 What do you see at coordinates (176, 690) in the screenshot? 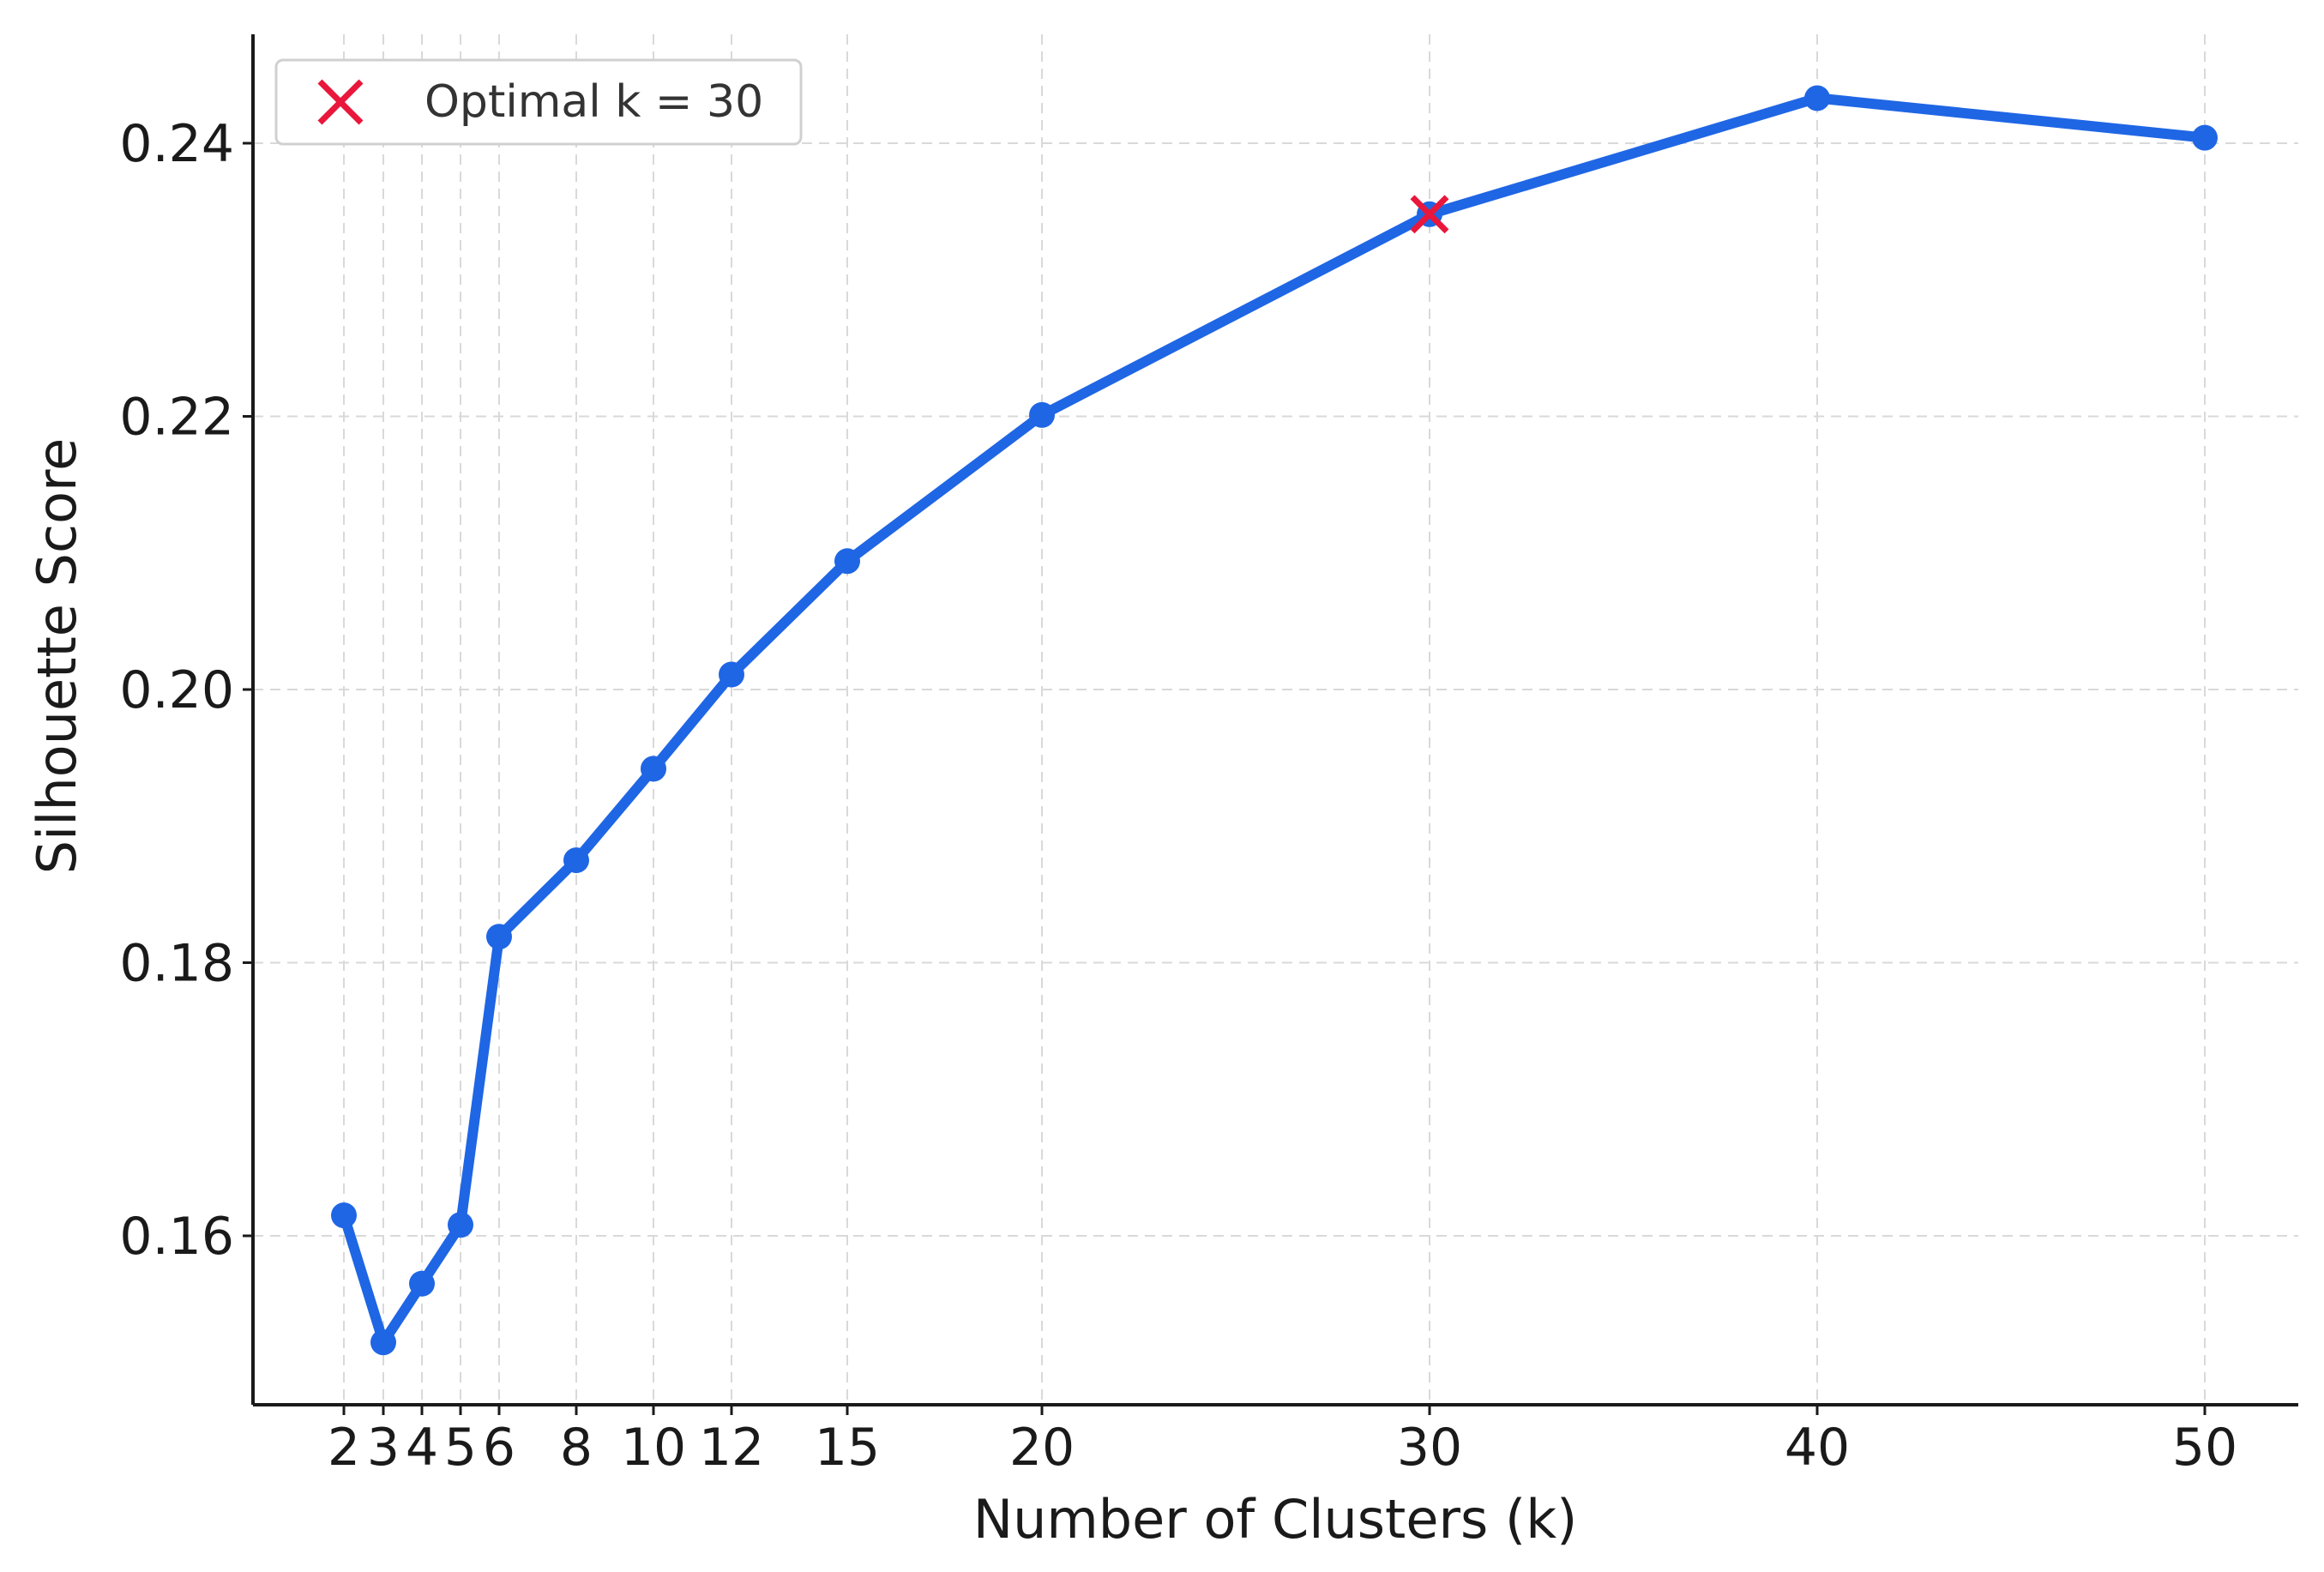
I see `y-tick-label: 0.20` at bounding box center [176, 690].